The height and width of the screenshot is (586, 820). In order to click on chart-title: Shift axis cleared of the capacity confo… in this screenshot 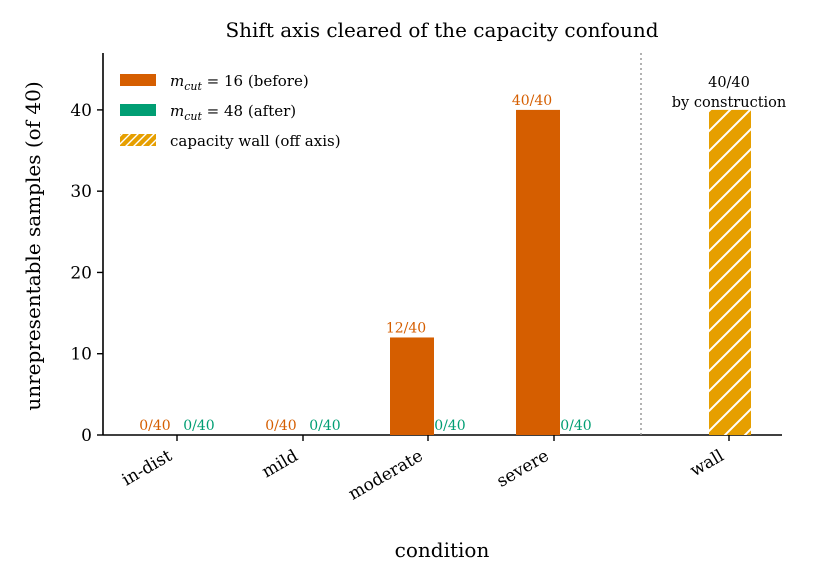, I will do `click(441, 30)`.